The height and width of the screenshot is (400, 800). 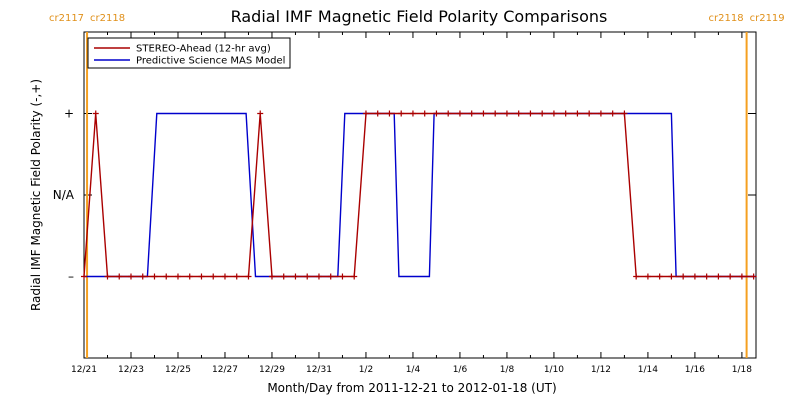 I want to click on x-tick-label: 1/14, so click(x=648, y=370).